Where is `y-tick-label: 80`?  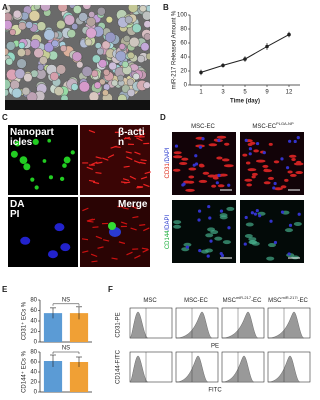
y-tick-label: 80 is located at coordinates (33, 353).